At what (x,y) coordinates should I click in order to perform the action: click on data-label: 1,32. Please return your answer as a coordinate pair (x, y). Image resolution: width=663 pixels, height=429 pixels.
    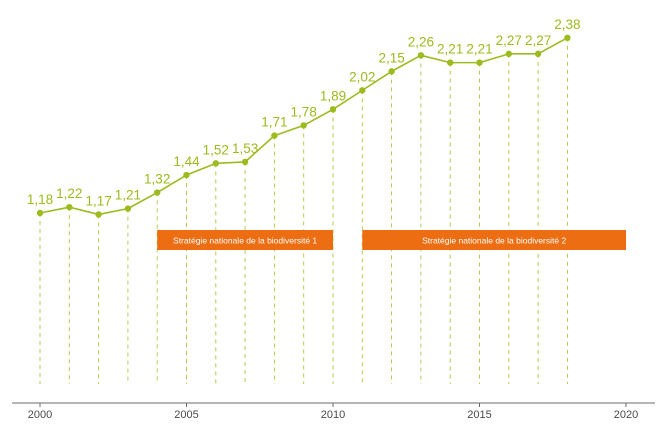
    Looking at the image, I should click on (157, 179).